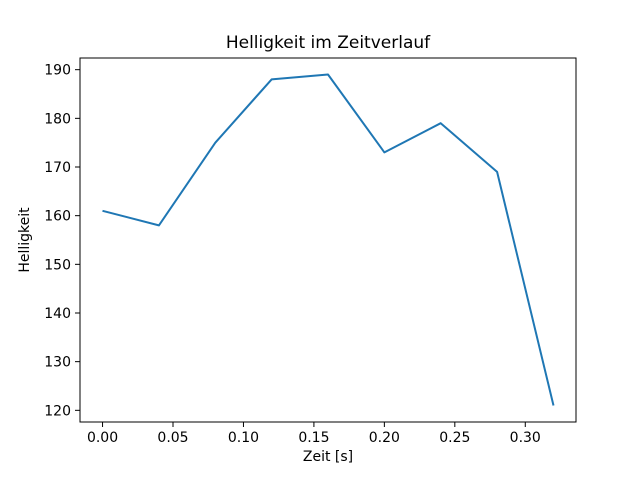  Describe the element at coordinates (57, 119) in the screenshot. I see `y-tick-label: 180` at that location.